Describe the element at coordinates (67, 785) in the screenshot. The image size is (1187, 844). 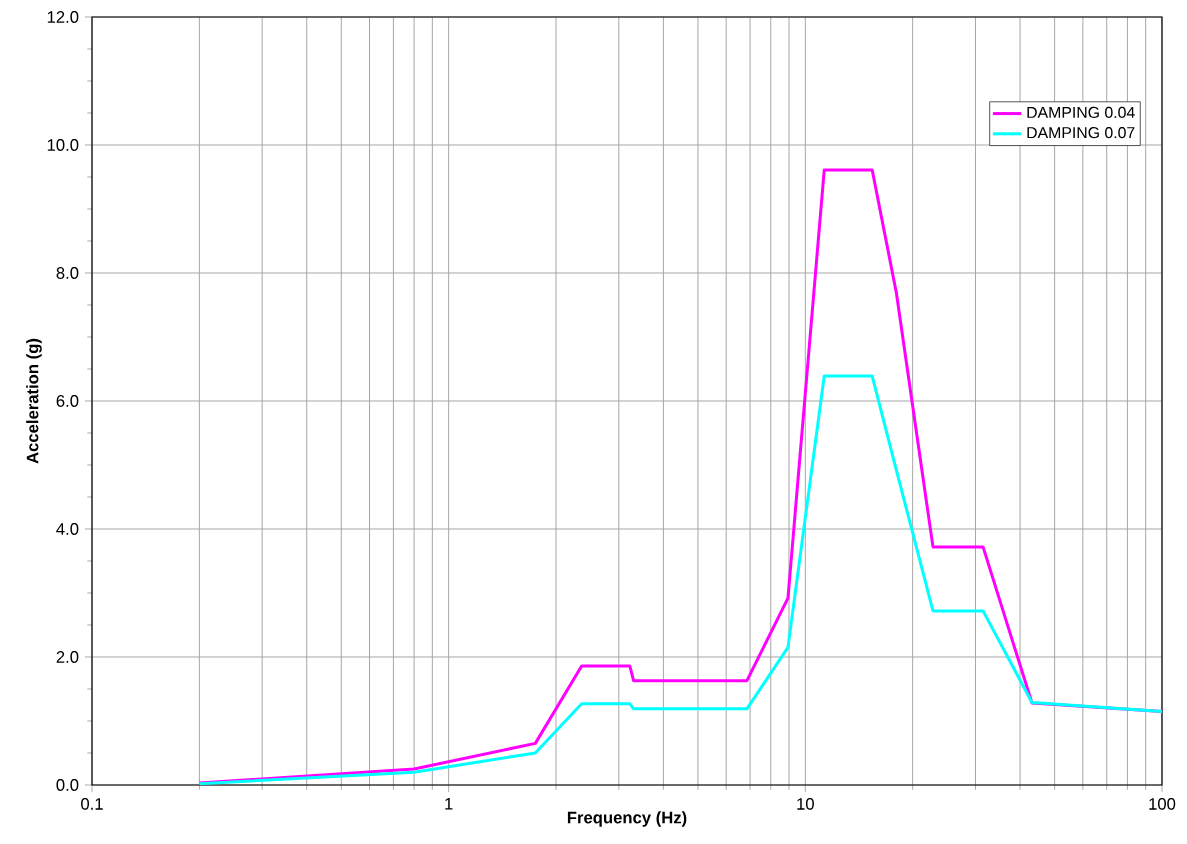
I see `y-tick-label: 0.0` at that location.